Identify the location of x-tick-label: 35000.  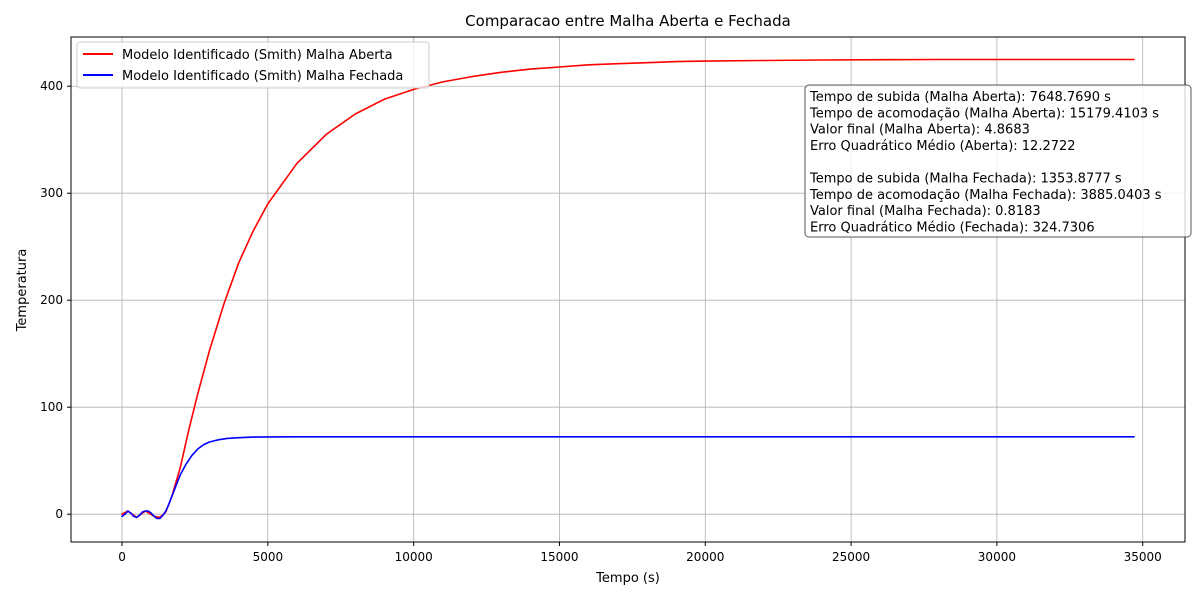
(1143, 557).